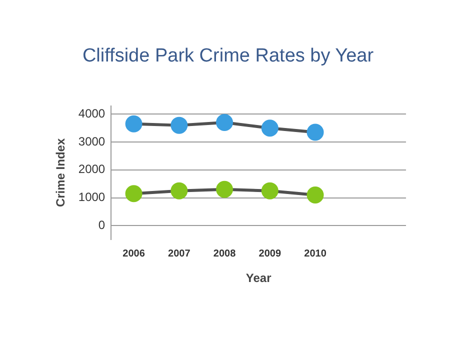 The height and width of the screenshot is (350, 476). What do you see at coordinates (259, 278) in the screenshot?
I see `x-axis-title: Year` at bounding box center [259, 278].